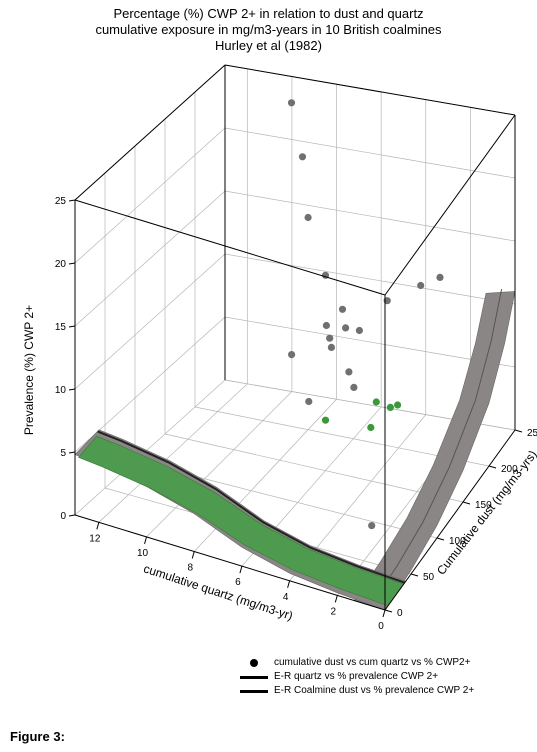 The width and height of the screenshot is (537, 752). Describe the element at coordinates (254, 663) in the screenshot. I see `legend-dot-icon` at that location.